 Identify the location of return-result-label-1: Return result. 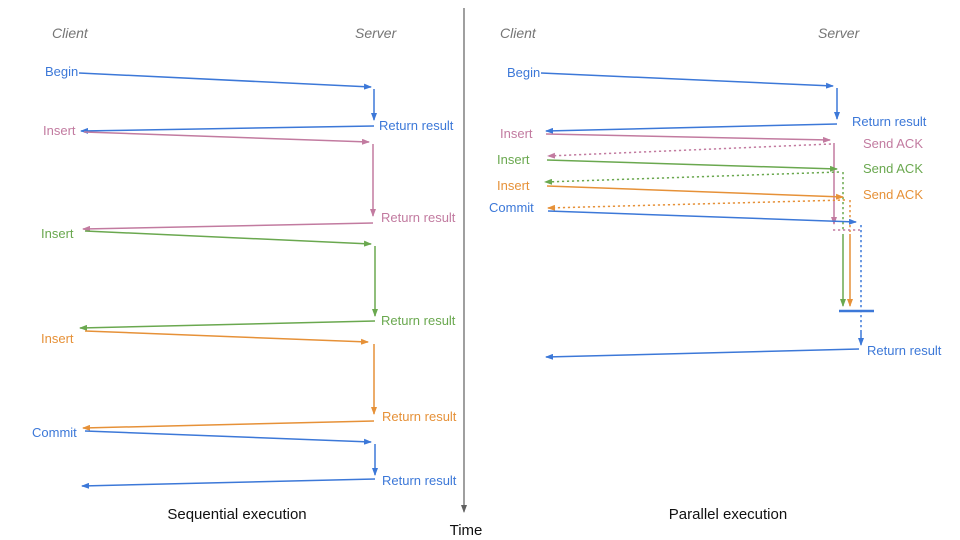
(416, 125).